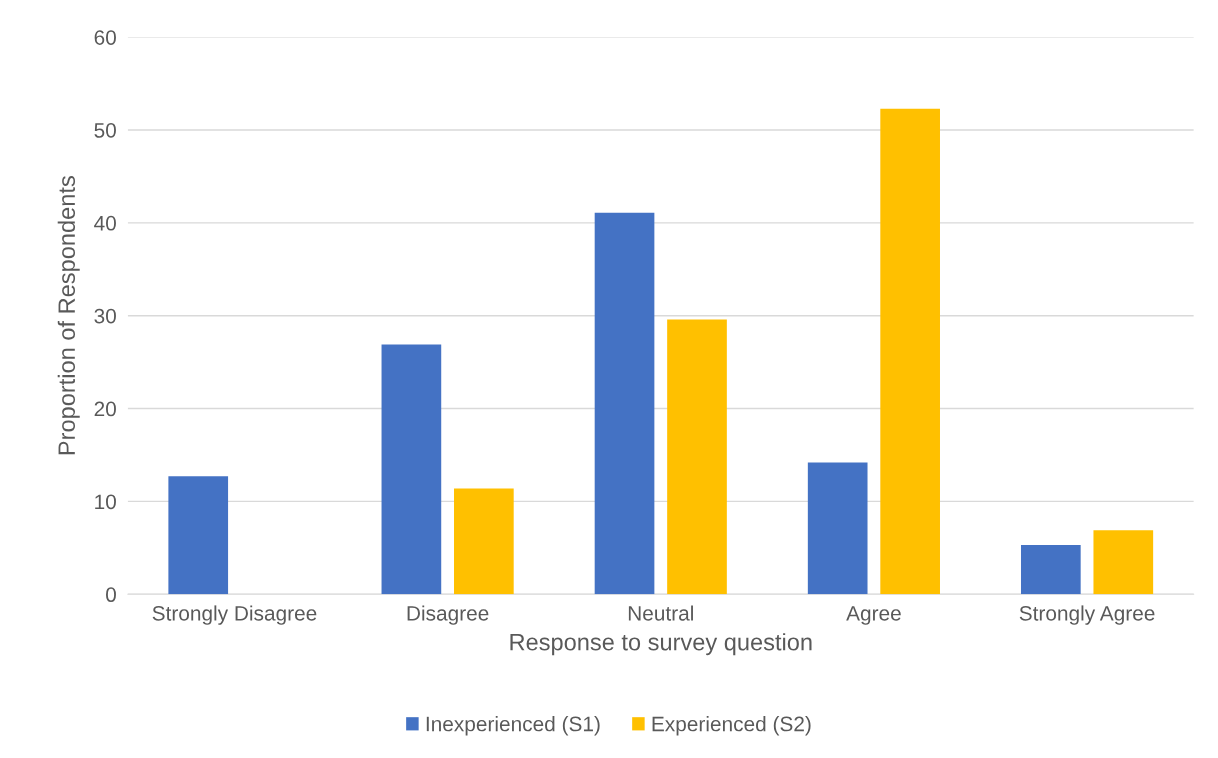 Image resolution: width=1218 pixels, height=758 pixels. I want to click on y-tick-label: 20, so click(105, 409).